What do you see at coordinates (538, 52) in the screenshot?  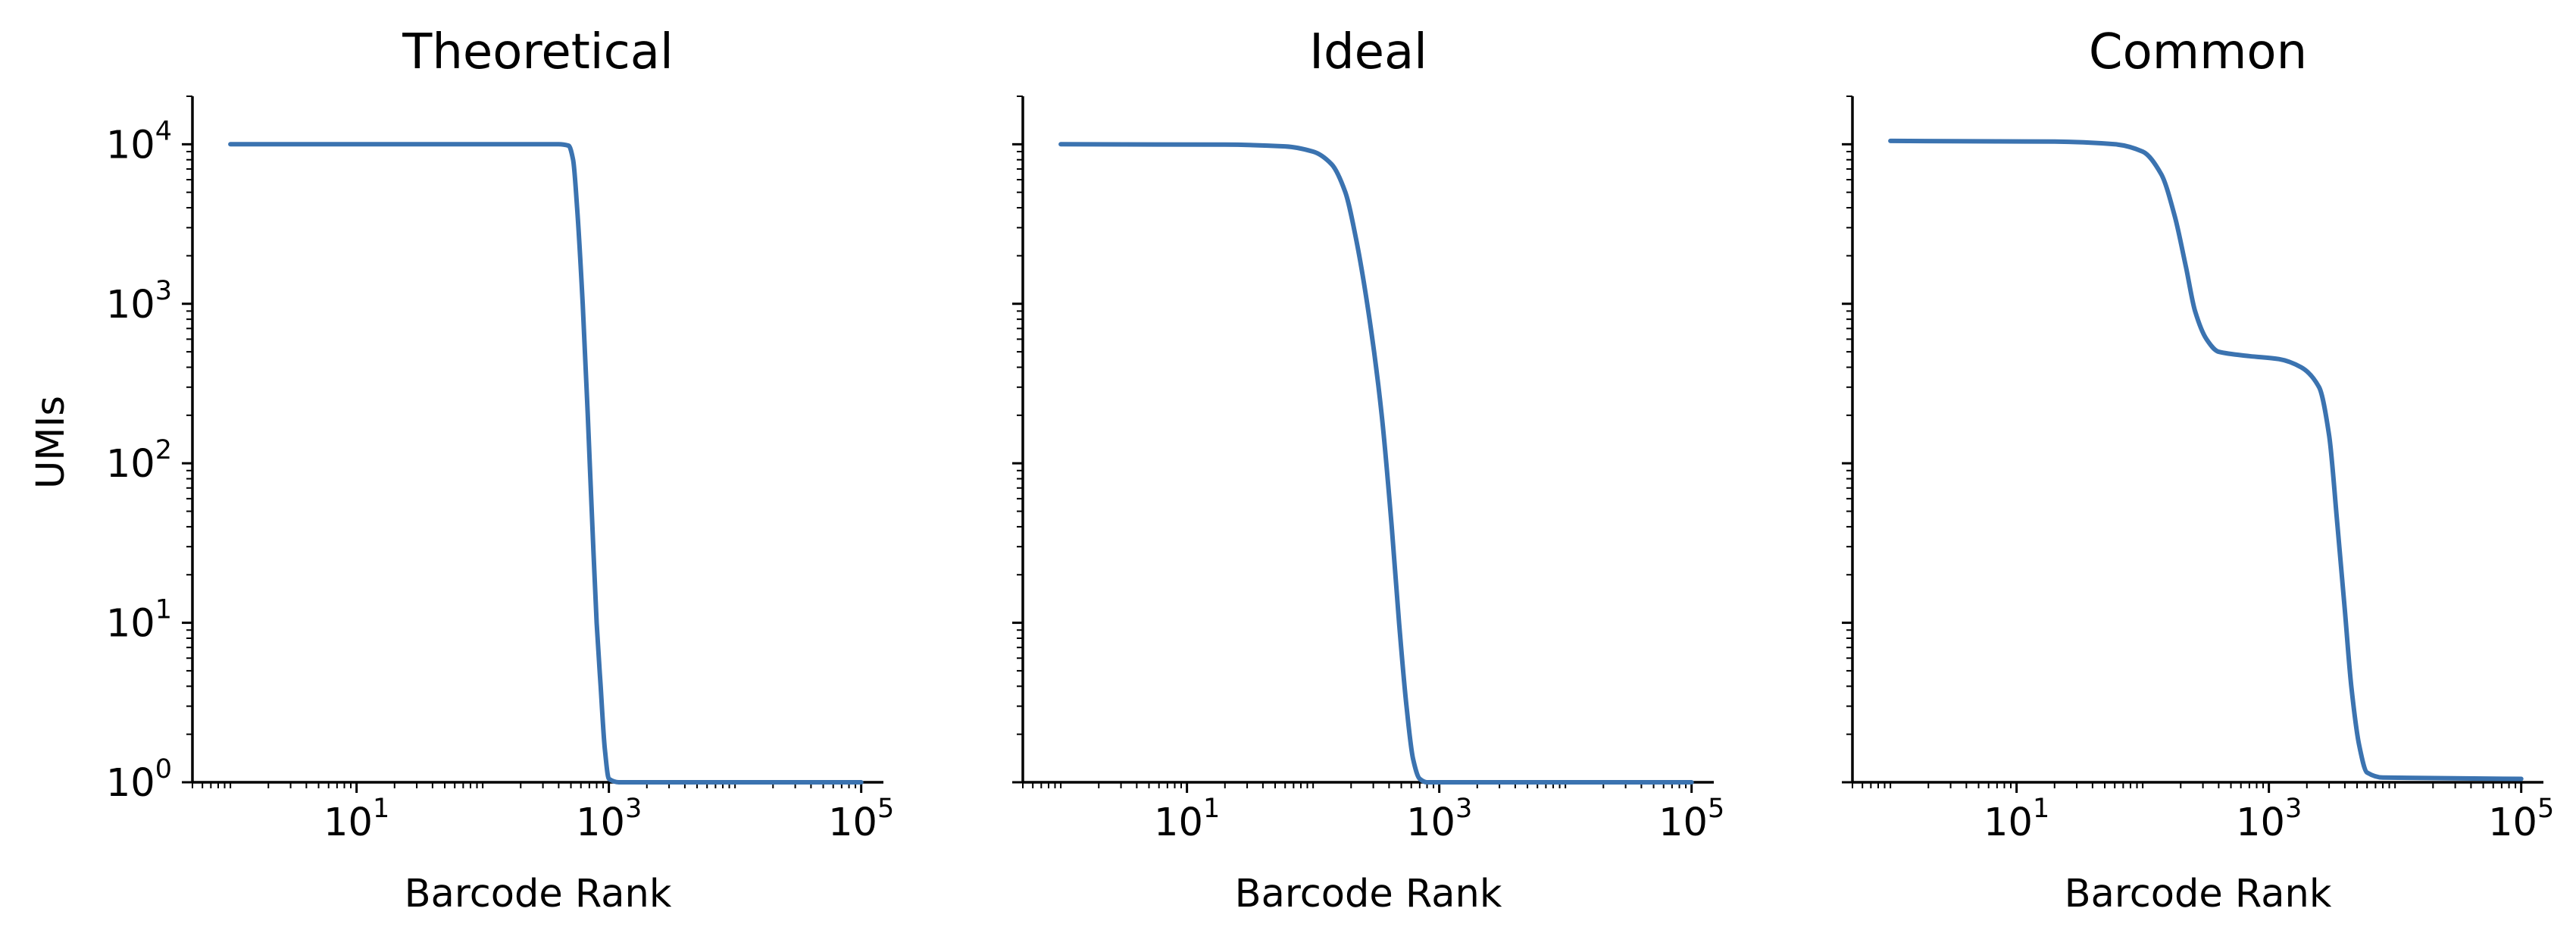 I see `panel-title: Theoretical` at bounding box center [538, 52].